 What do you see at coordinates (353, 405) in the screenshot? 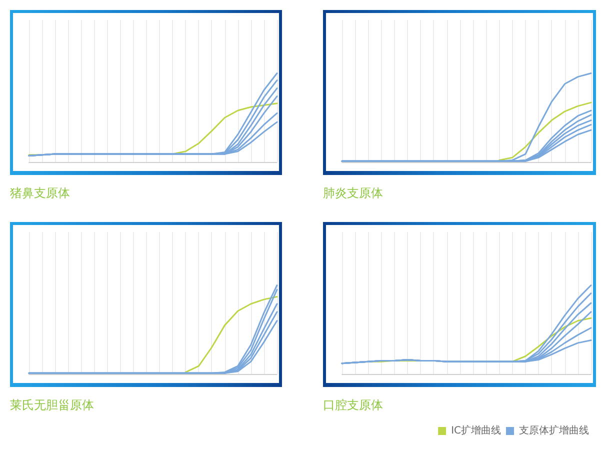
I see `text: 口腔支原体` at bounding box center [353, 405].